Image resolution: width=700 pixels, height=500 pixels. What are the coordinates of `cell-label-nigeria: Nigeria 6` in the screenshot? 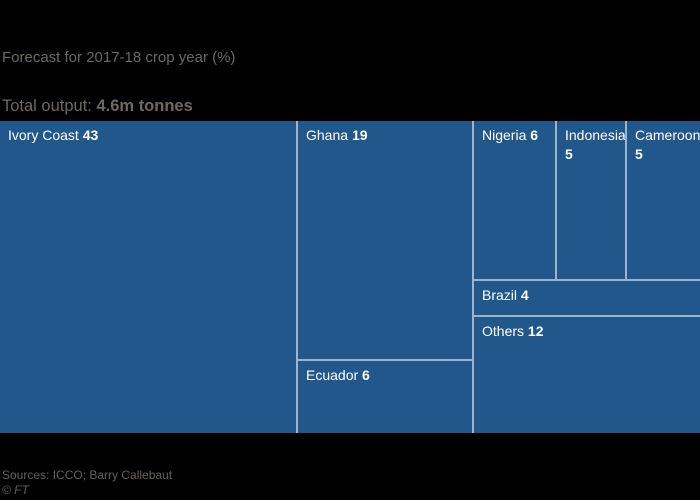 It's located at (514, 135).